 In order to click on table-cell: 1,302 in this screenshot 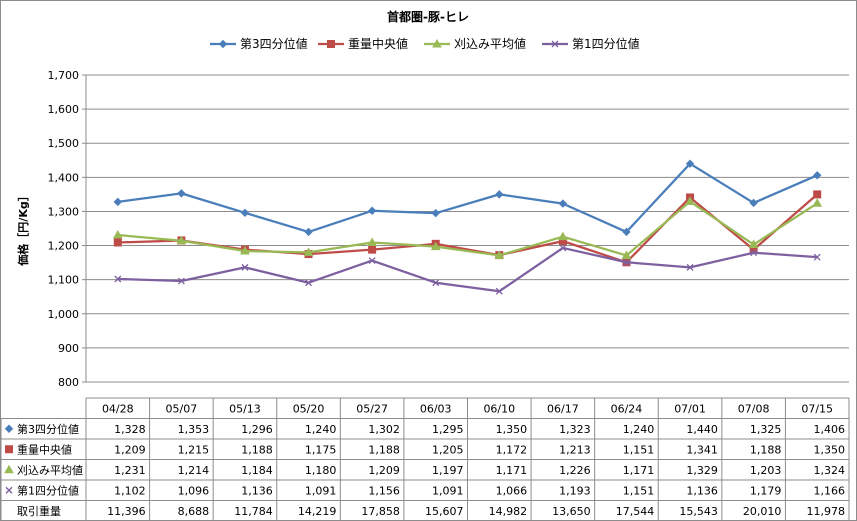, I will do `click(384, 429)`.